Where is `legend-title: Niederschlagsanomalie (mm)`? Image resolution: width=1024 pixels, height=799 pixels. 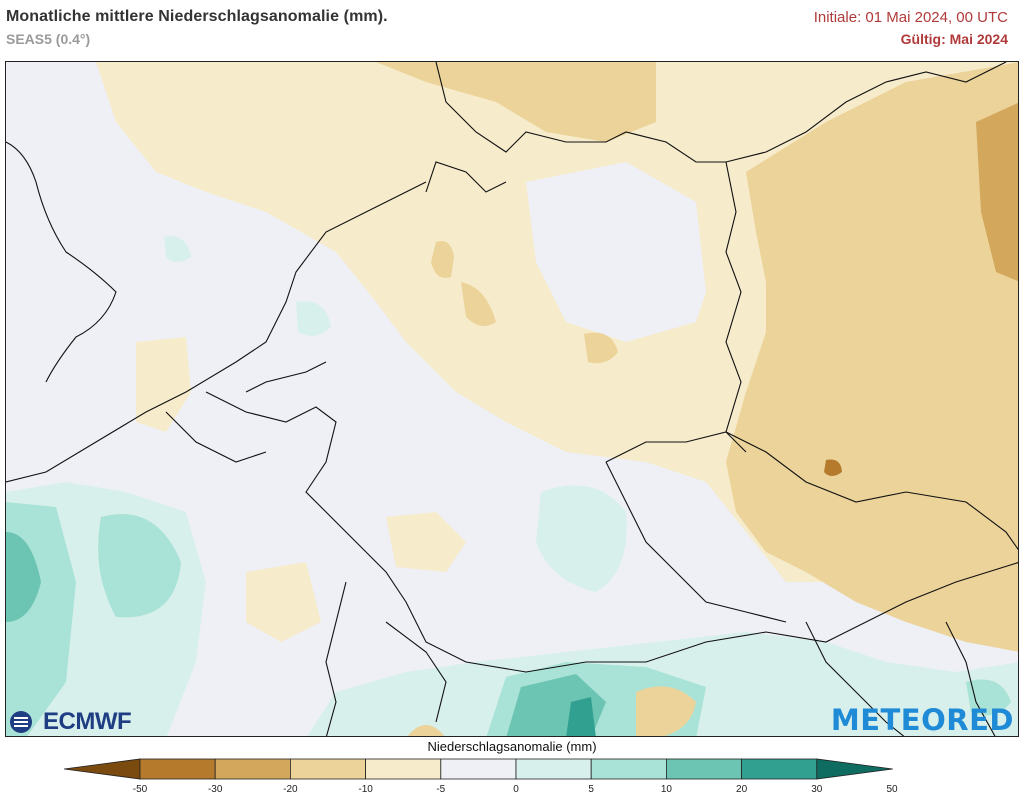
legend-title: Niederschlagsanomalie (mm) is located at coordinates (512, 746).